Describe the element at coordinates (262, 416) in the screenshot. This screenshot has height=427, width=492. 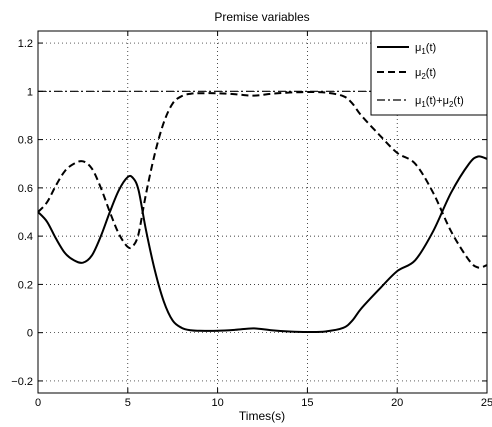
I see `x-axis-label: Times(s)` at that location.